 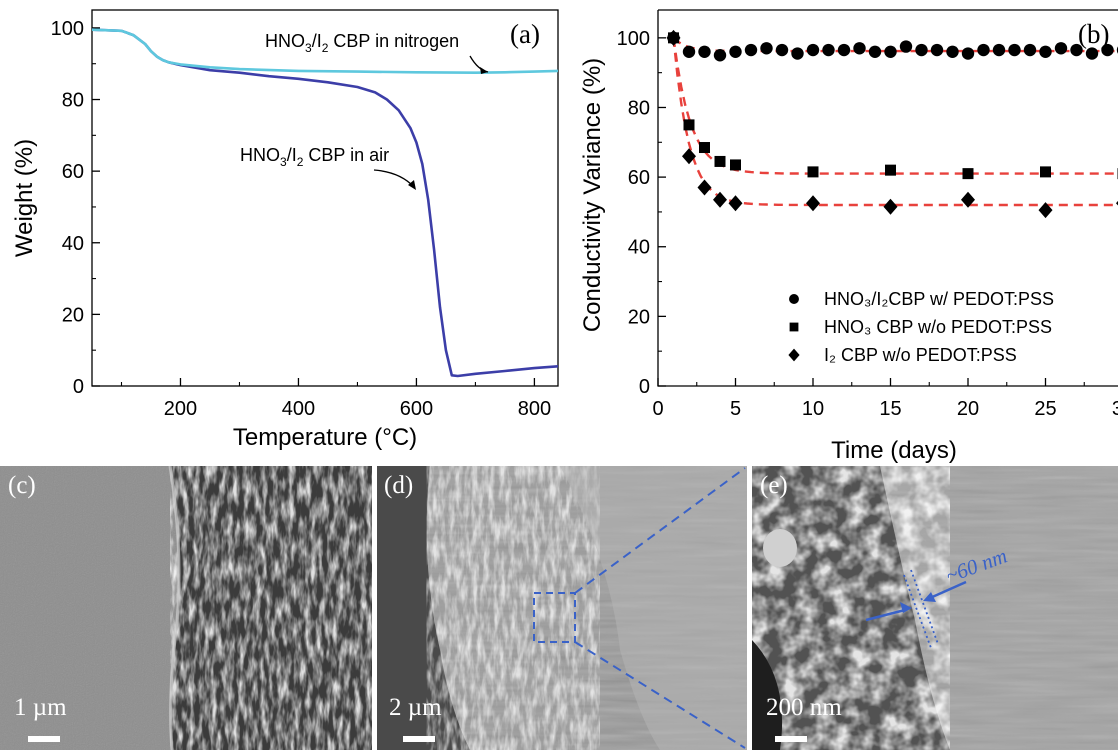 I want to click on chart-a-ytick-label: 80, so click(x=73, y=101).